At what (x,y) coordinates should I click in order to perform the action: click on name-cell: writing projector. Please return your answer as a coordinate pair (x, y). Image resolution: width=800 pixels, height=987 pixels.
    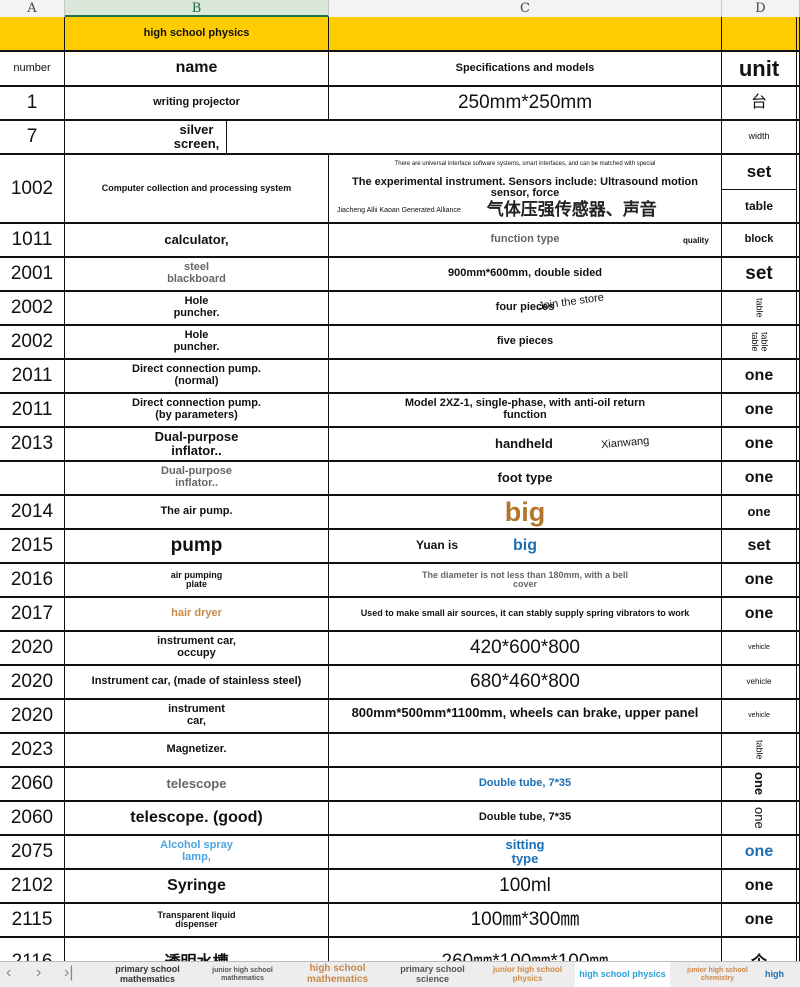
    Looking at the image, I should click on (197, 103).